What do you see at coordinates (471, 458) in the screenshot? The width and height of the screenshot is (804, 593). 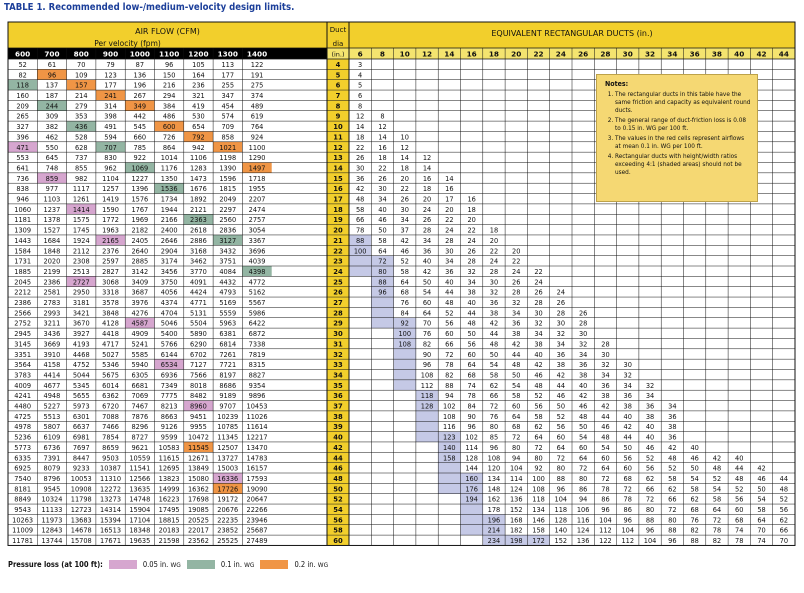 I see `equiv-cell: 128` at bounding box center [471, 458].